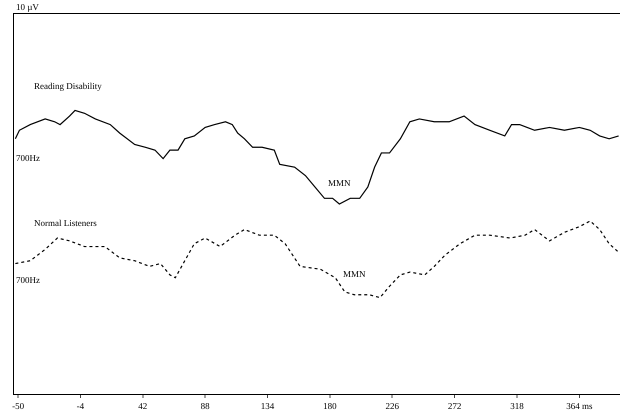  What do you see at coordinates (80, 405) in the screenshot?
I see `x-tick-label: -4` at bounding box center [80, 405].